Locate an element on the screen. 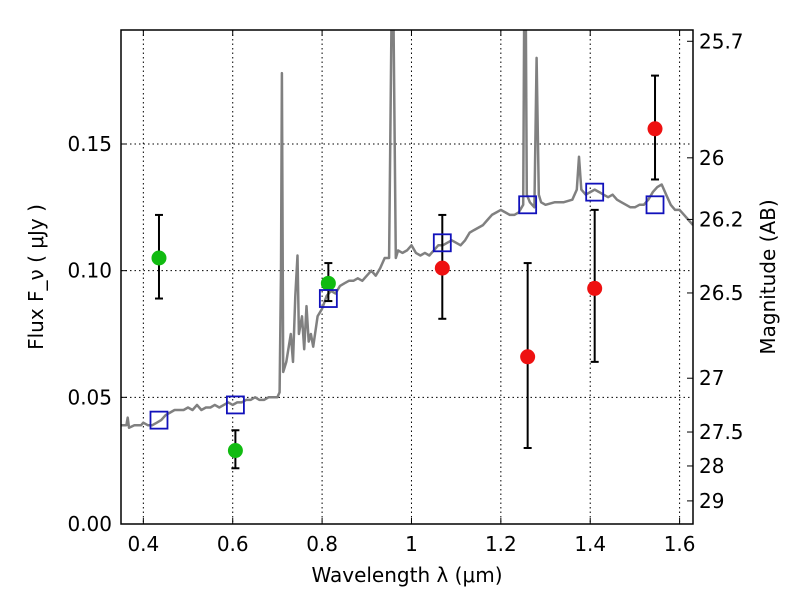 The image size is (800, 600). x-tick-label: 0.8 is located at coordinates (322, 544).